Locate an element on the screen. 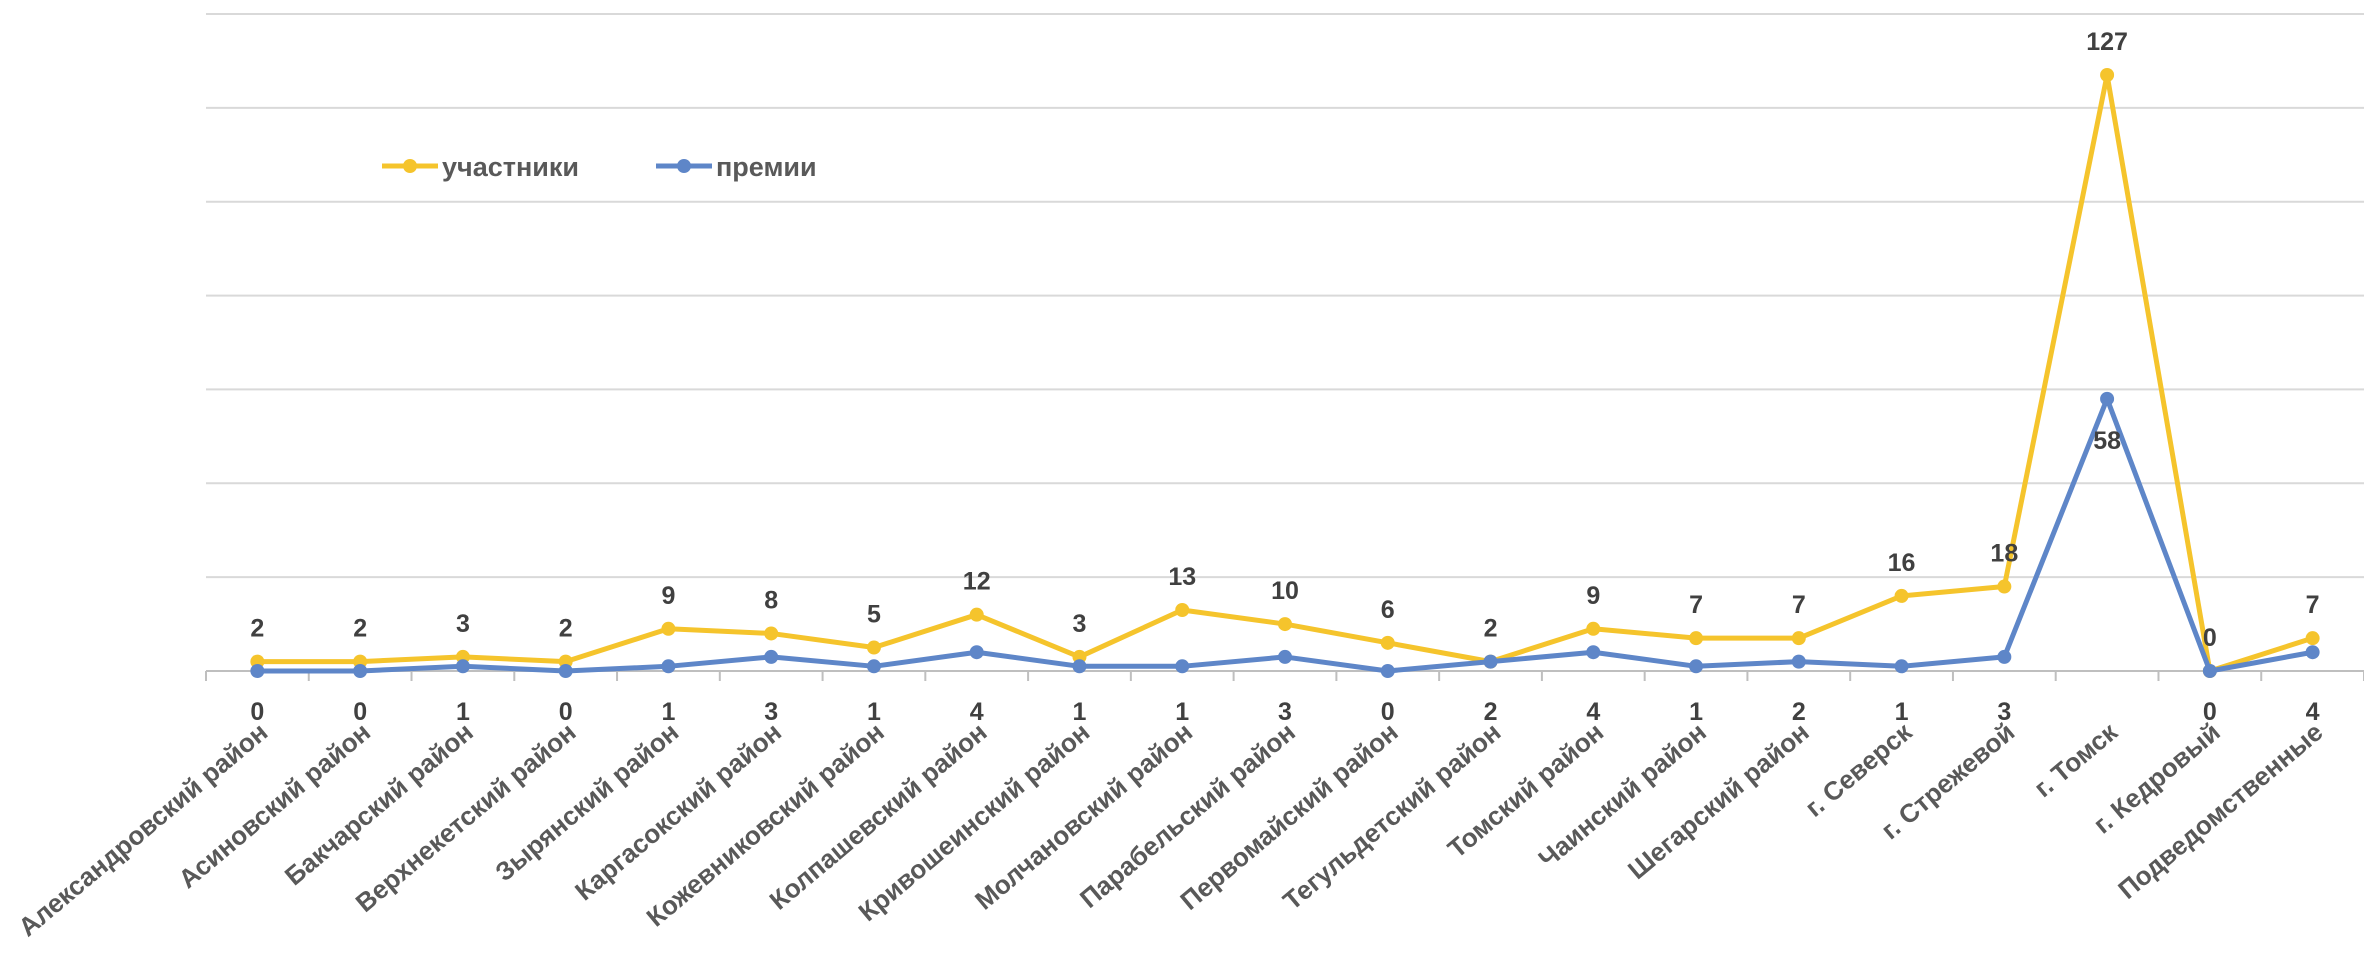 The image size is (2364, 977). data-label-participants: 127 is located at coordinates (2107, 42).